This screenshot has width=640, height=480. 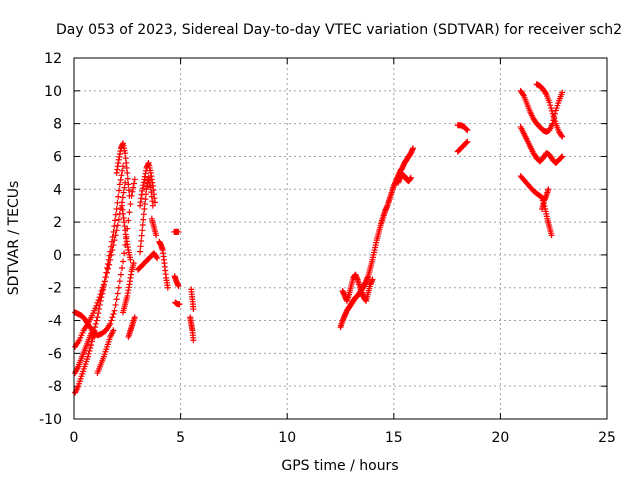 I want to click on series-track-ab, so click(x=536, y=206).